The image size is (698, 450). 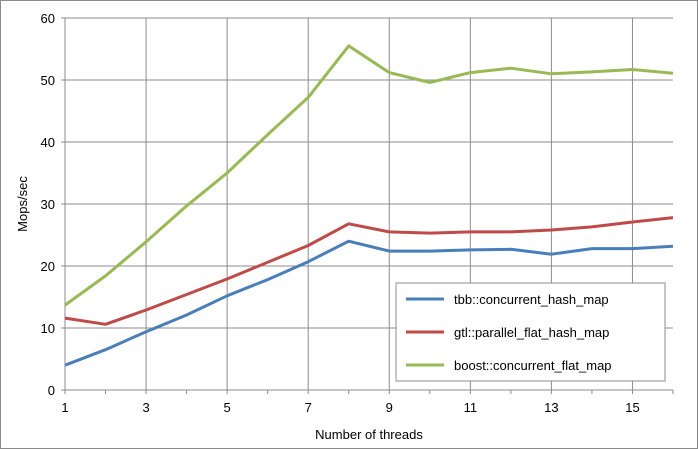 I want to click on x-tick-label: 7, so click(x=308, y=407).